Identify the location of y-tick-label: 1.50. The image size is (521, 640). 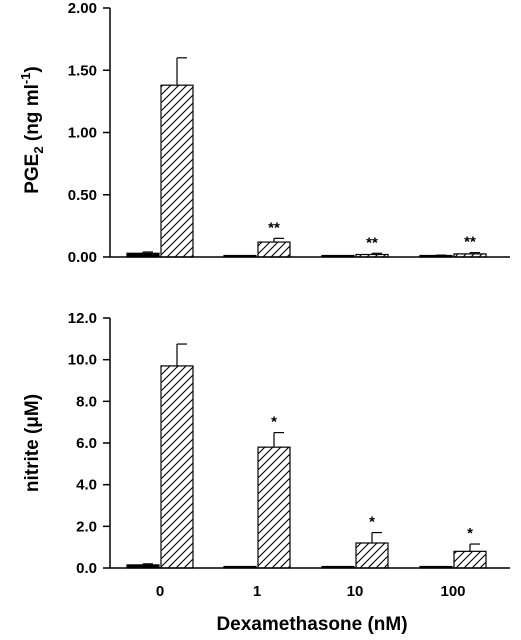
(82, 70).